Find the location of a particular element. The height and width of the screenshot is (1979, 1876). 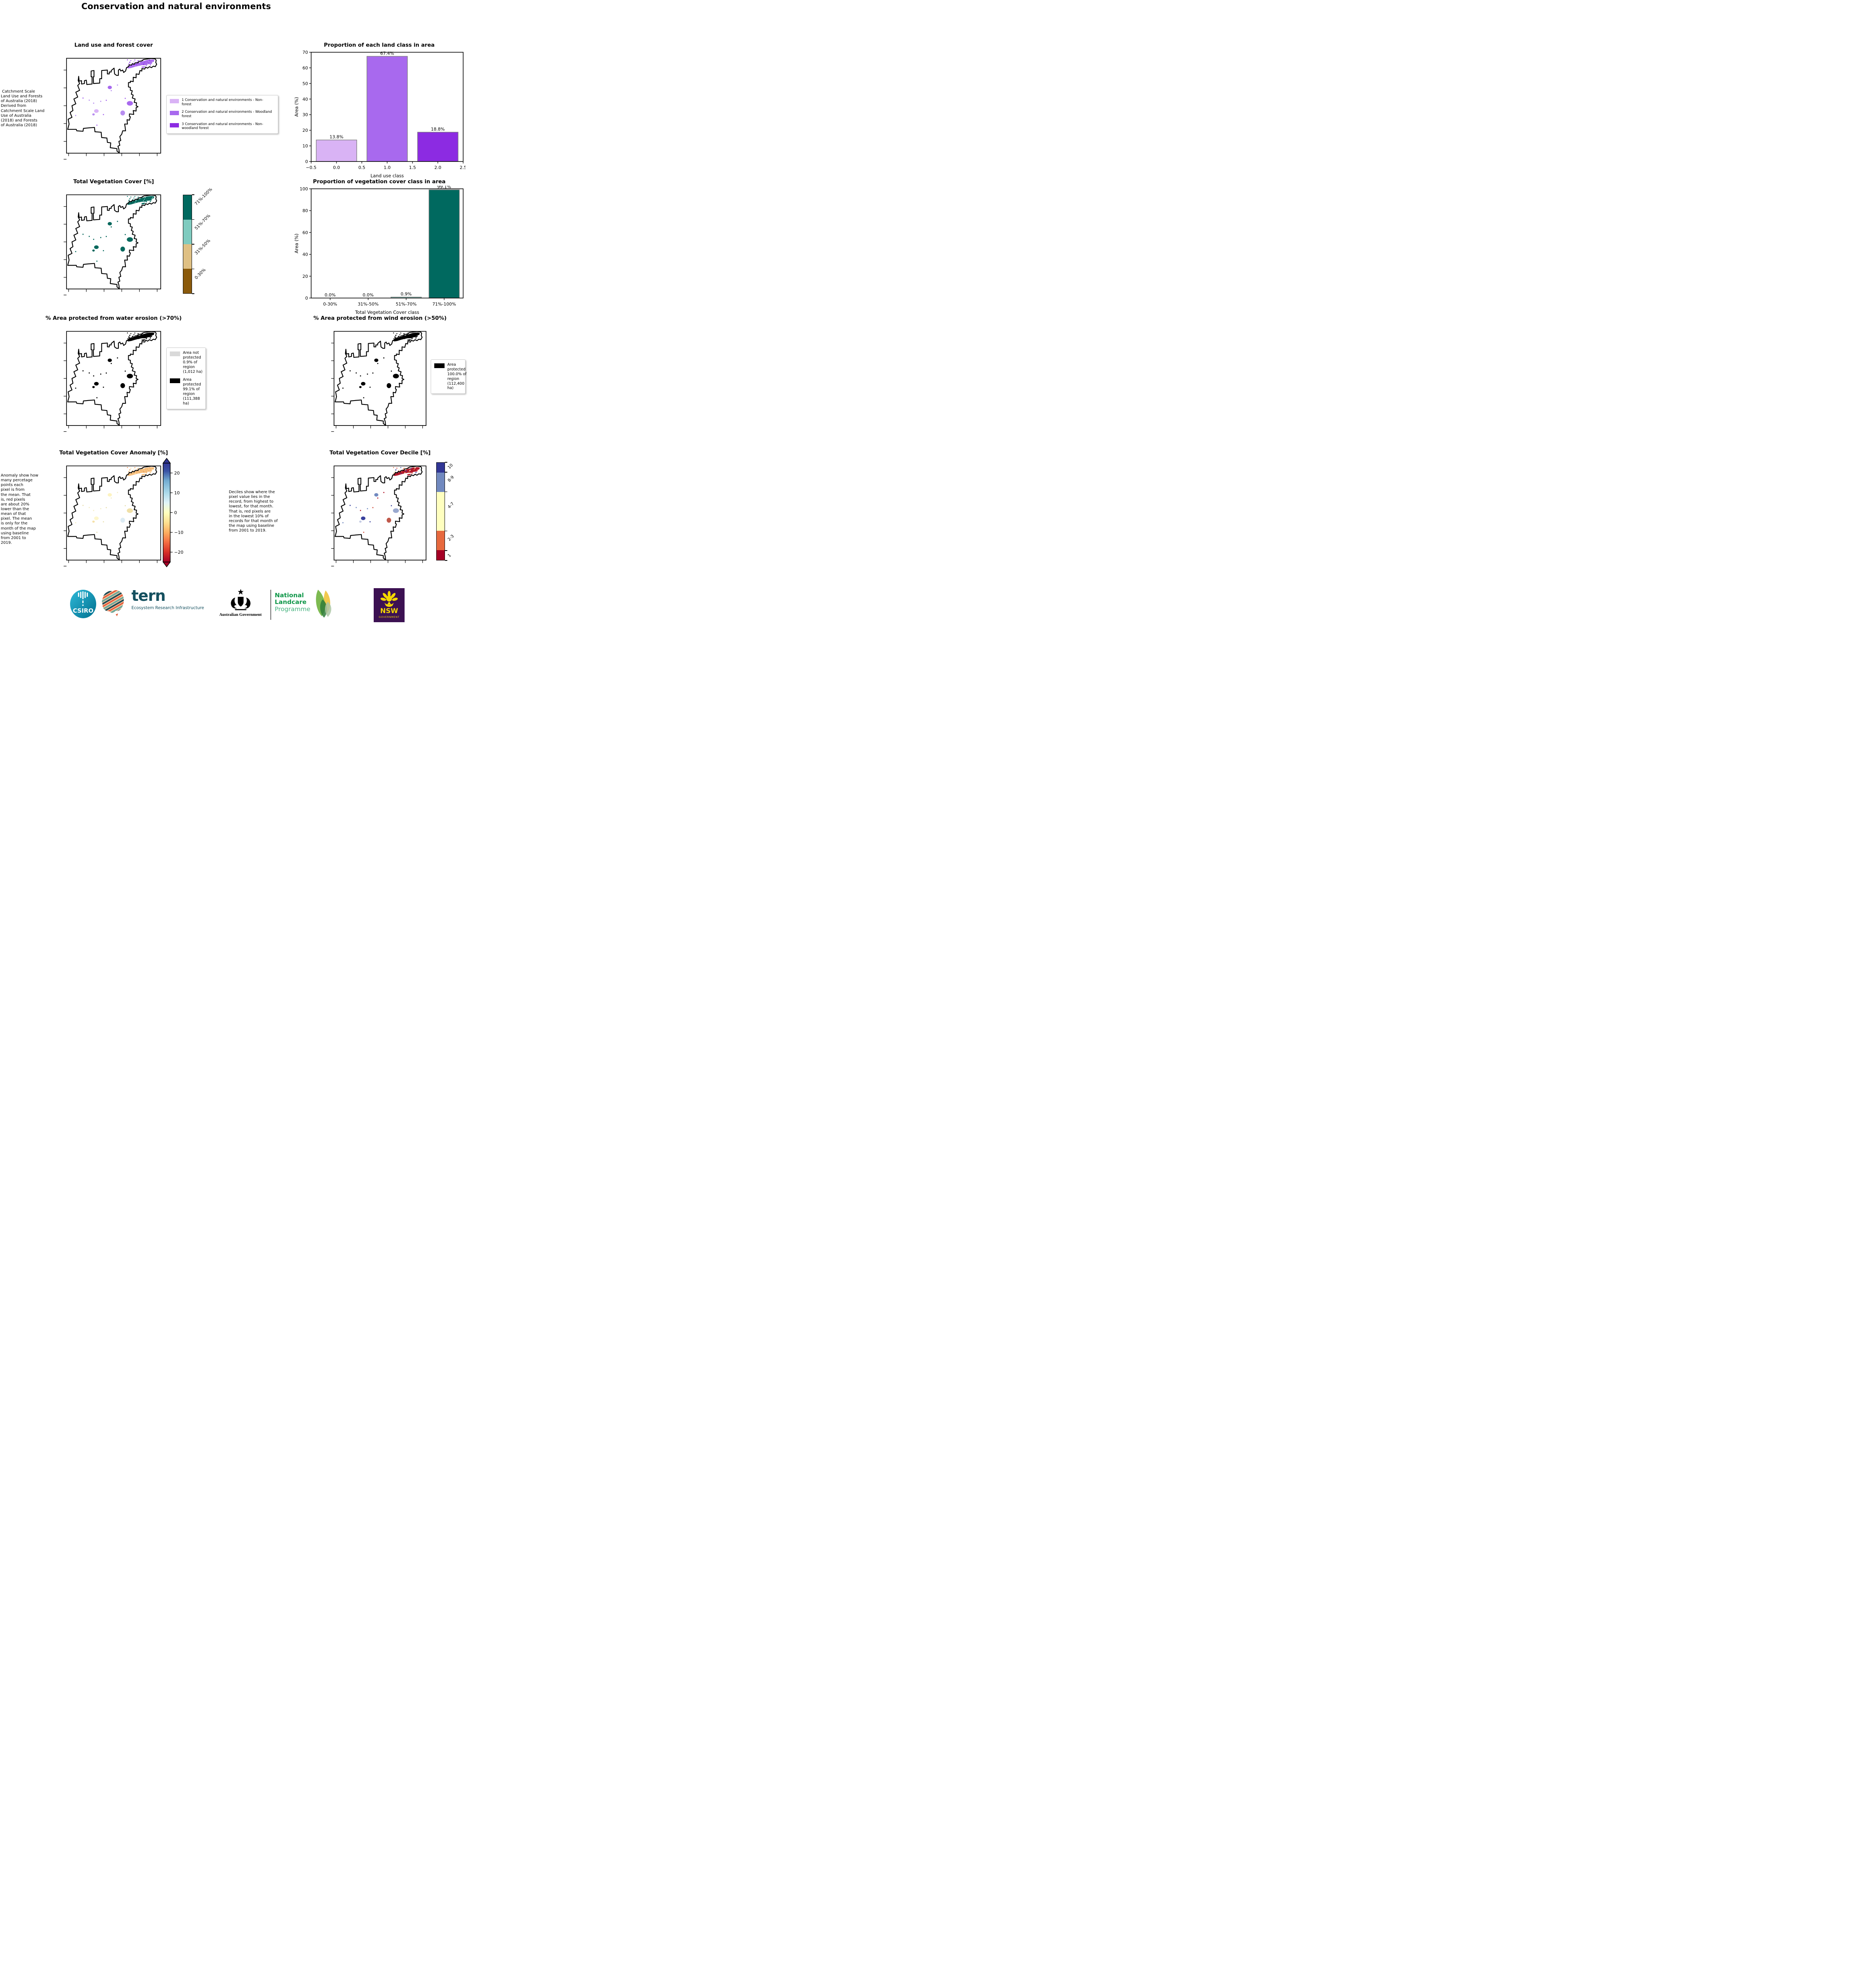

svg-text: 50 is located at coordinates (305, 83).